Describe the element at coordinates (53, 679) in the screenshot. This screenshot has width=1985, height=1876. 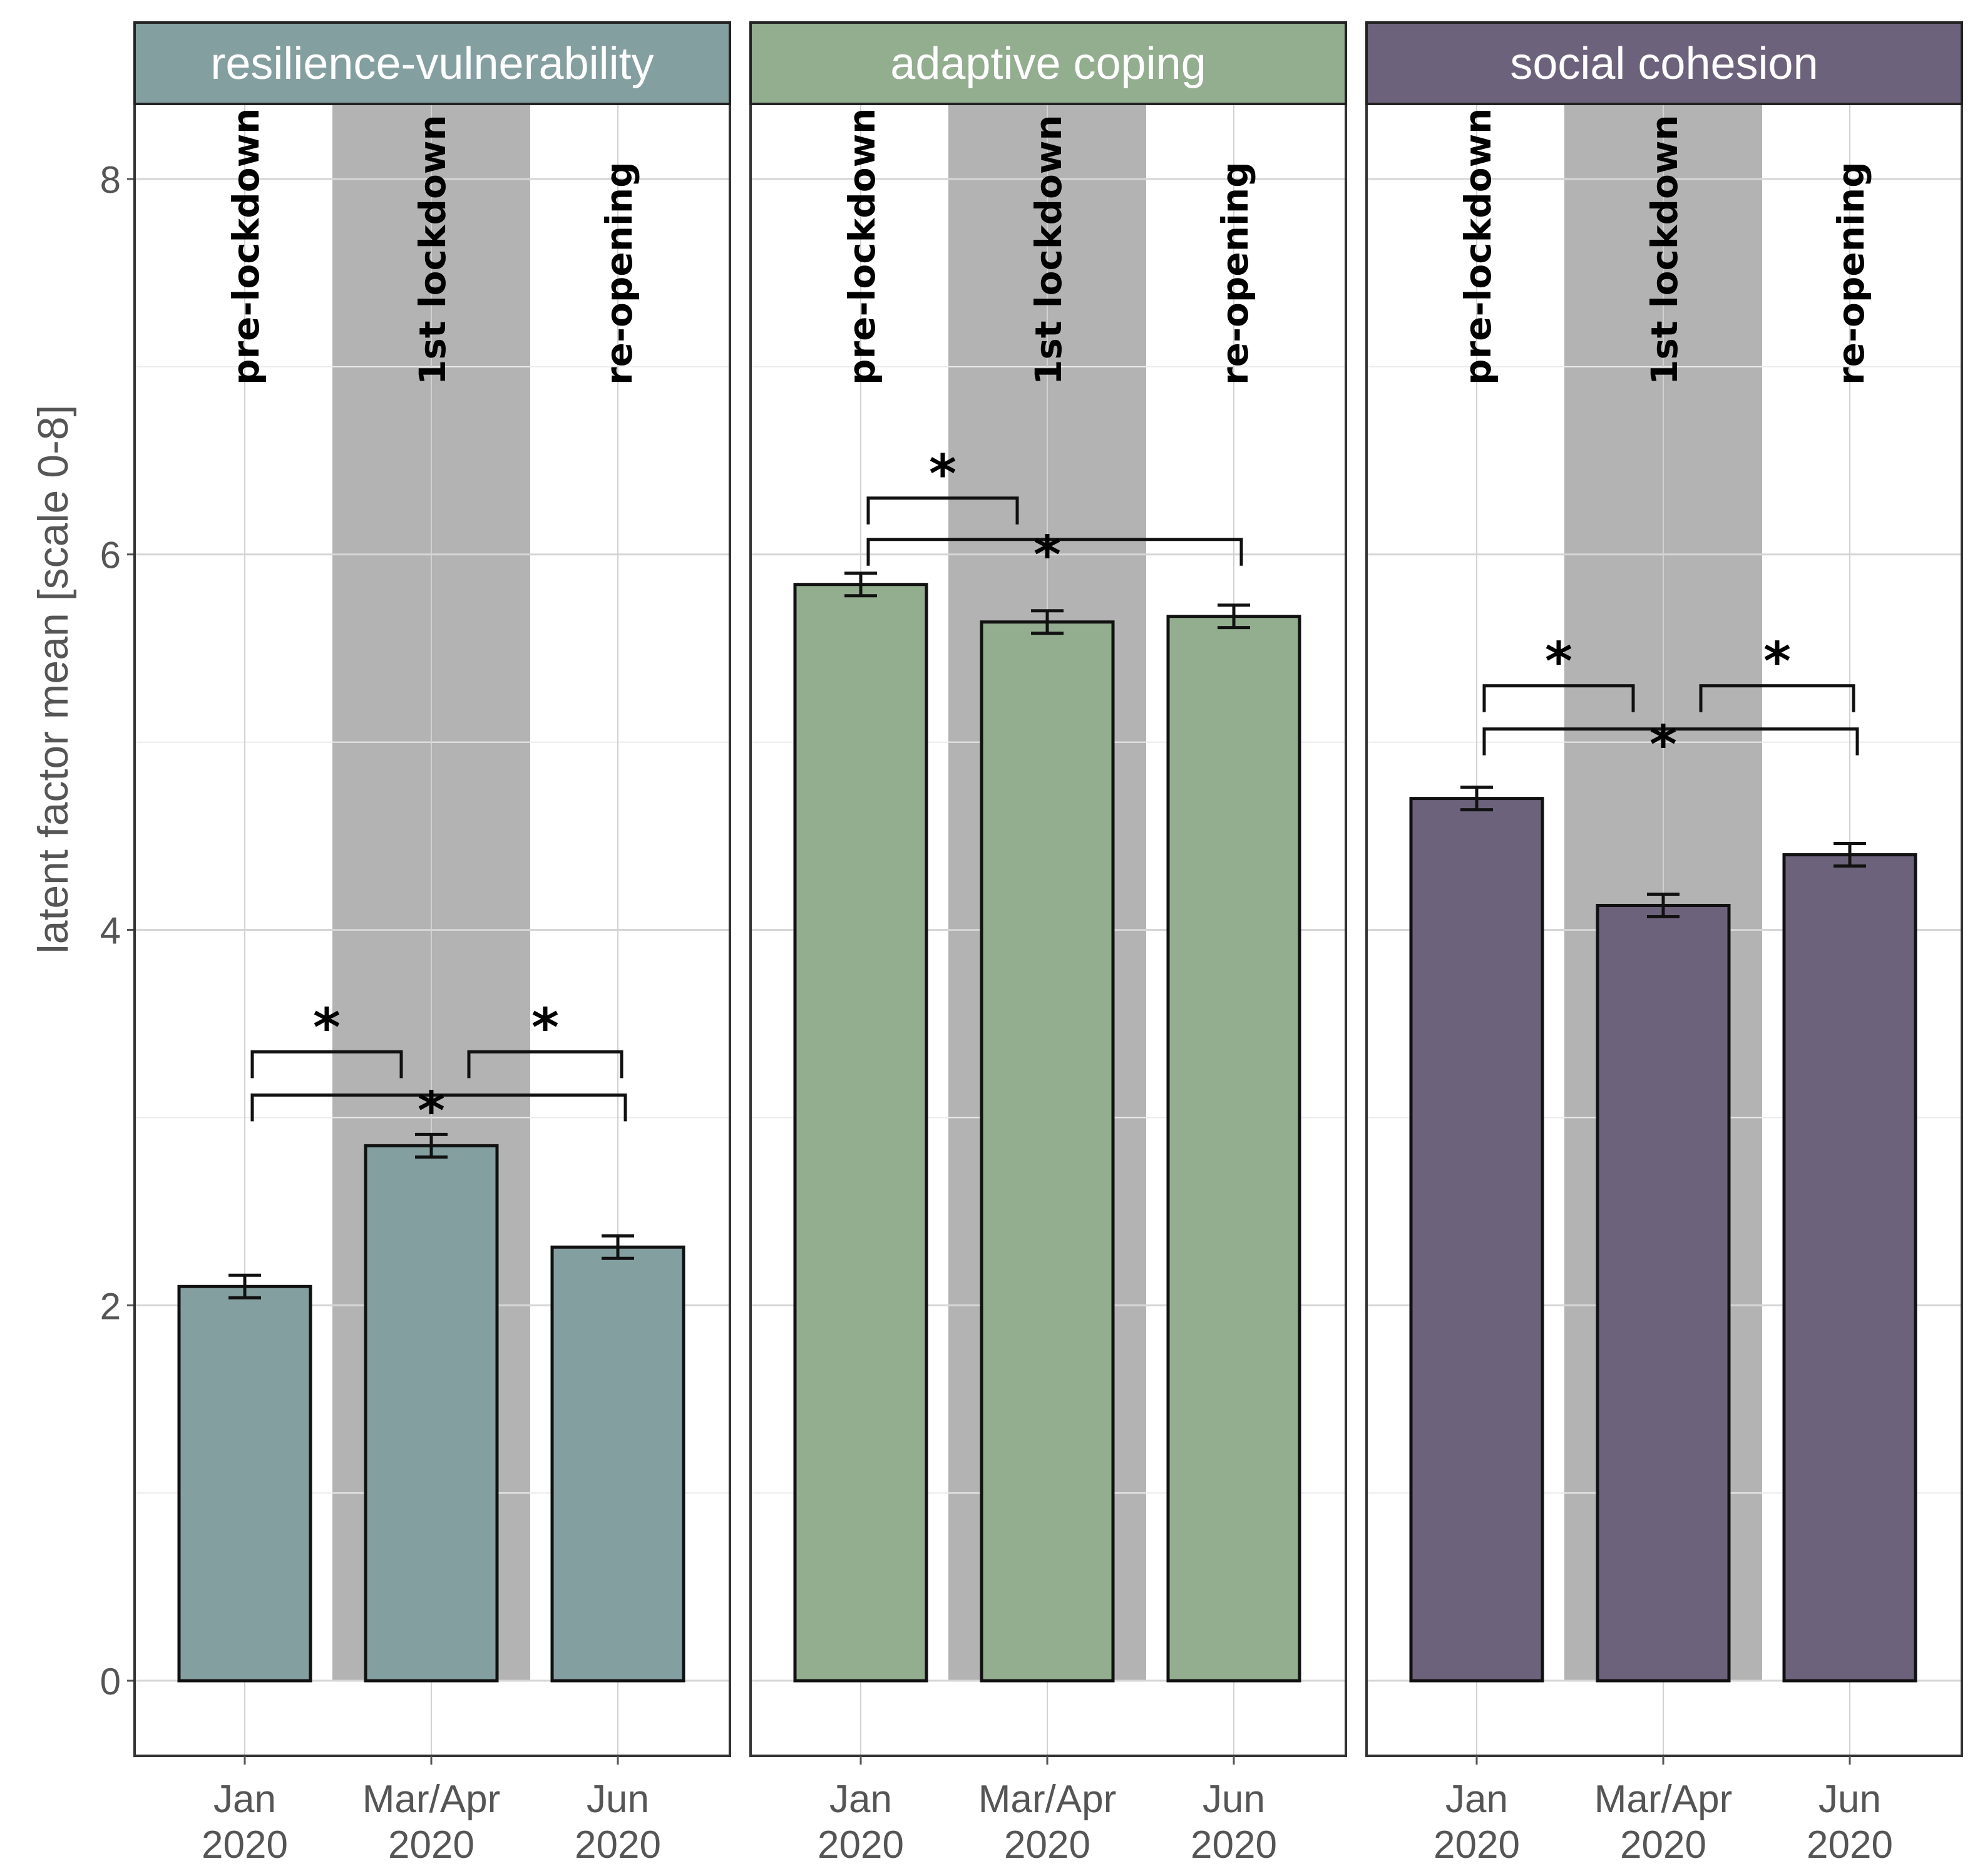
I see `y-axis-label: latent factor mean [scale 0-8]` at that location.